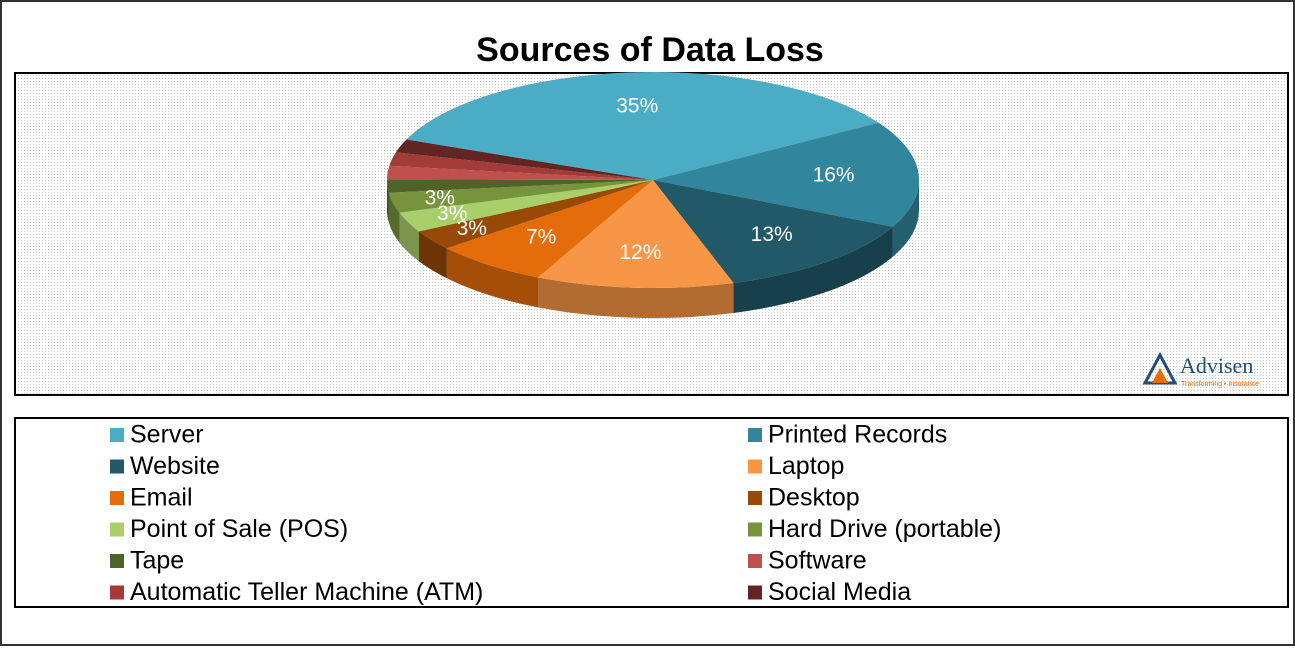 This screenshot has height=651, width=1295. Describe the element at coordinates (167, 435) in the screenshot. I see `legend-label: Server` at that location.